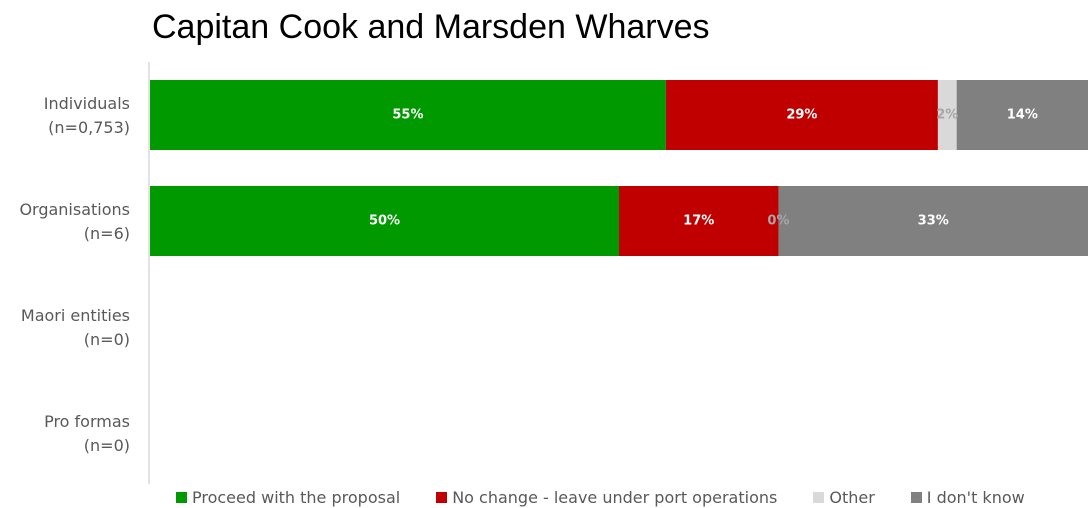 The height and width of the screenshot is (508, 1088). I want to click on legend-label: No change - leave under port operations, so click(615, 497).